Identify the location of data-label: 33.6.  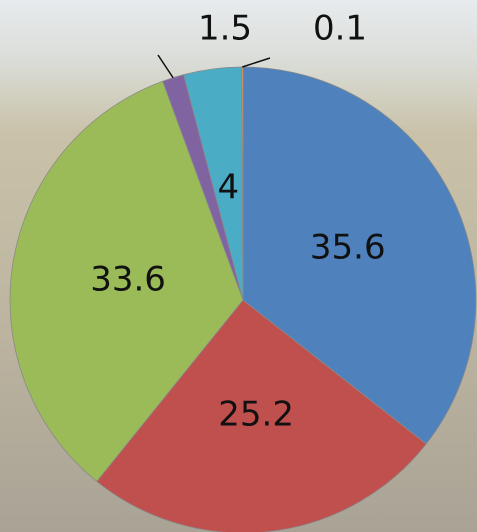
(128, 280).